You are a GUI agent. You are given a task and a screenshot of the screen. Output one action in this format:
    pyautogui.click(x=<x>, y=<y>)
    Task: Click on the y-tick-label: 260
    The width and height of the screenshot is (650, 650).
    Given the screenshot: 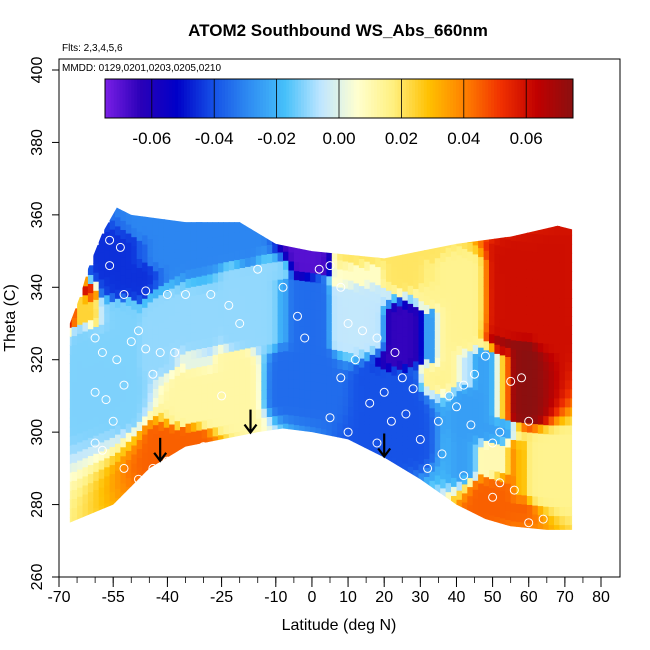 What is the action you would take?
    pyautogui.click(x=37, y=577)
    